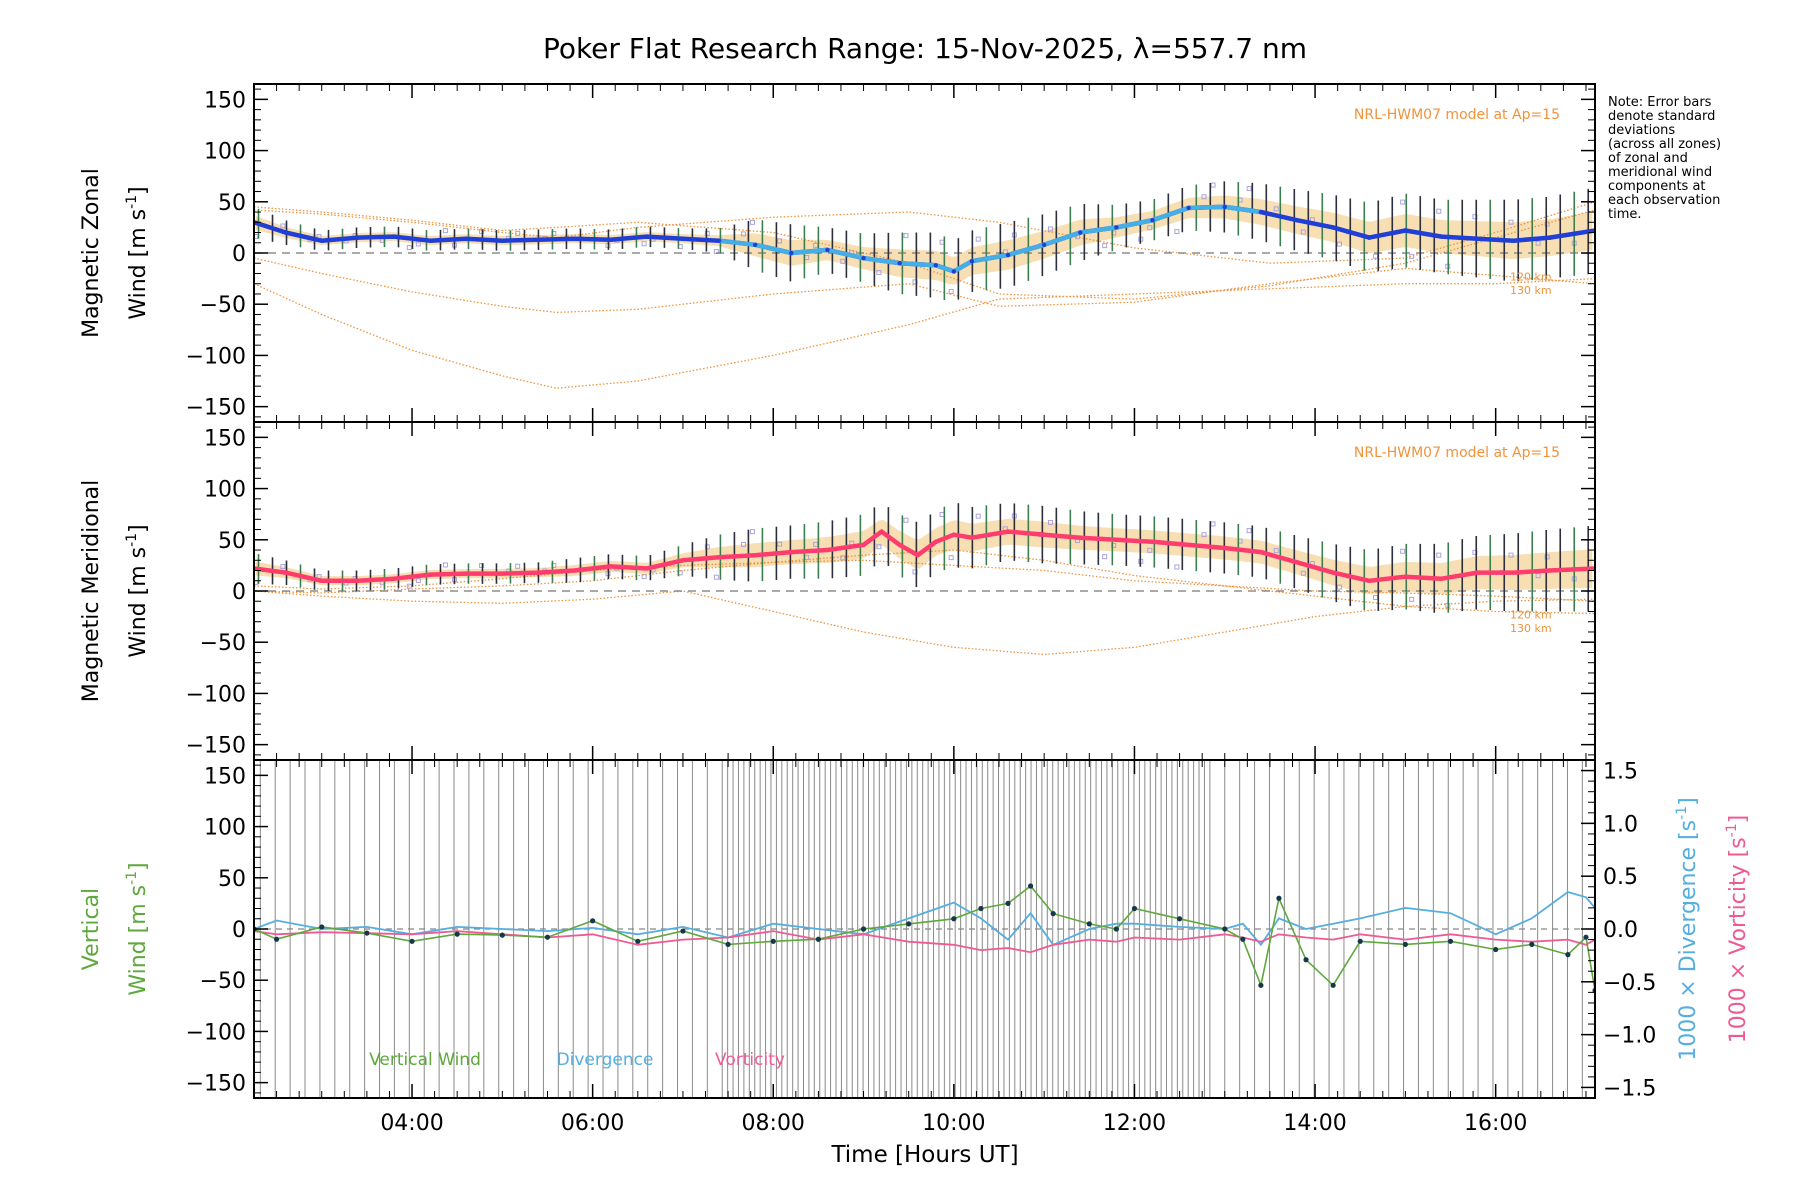 The image size is (1800, 1200). Describe the element at coordinates (924, 919) in the screenshot. I see `divergence-line` at that location.